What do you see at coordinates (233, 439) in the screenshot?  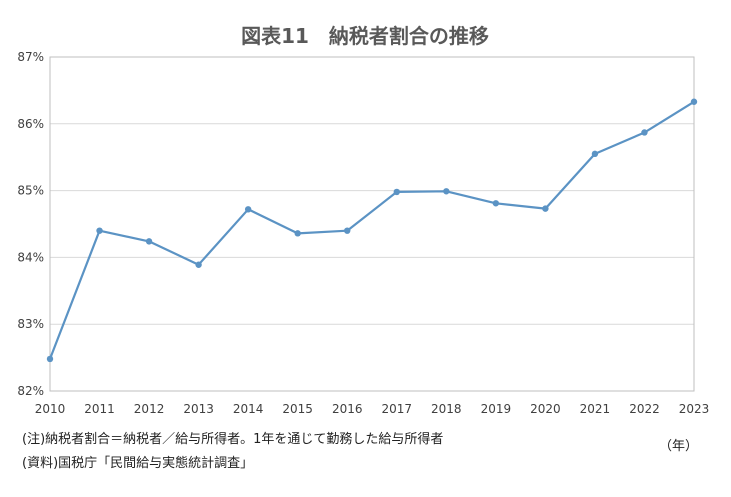 I see `footnote-note: (注)納税者割合＝納税者／給与所得者。1年を通じて勤務した給与所得者` at bounding box center [233, 439].